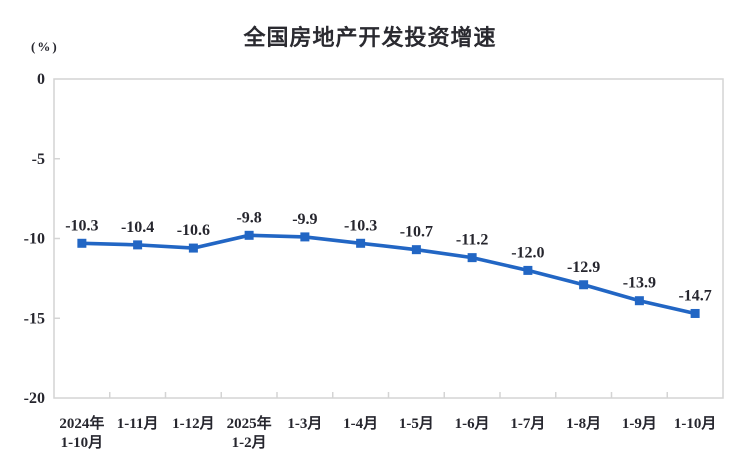 The width and height of the screenshot is (740, 476). What do you see at coordinates (138, 423) in the screenshot?
I see `x-category-label: 1-11月` at bounding box center [138, 423].